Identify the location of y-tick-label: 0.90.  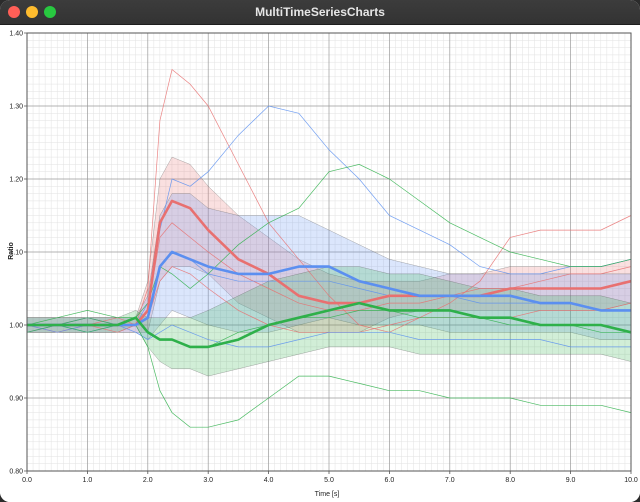
(16, 399).